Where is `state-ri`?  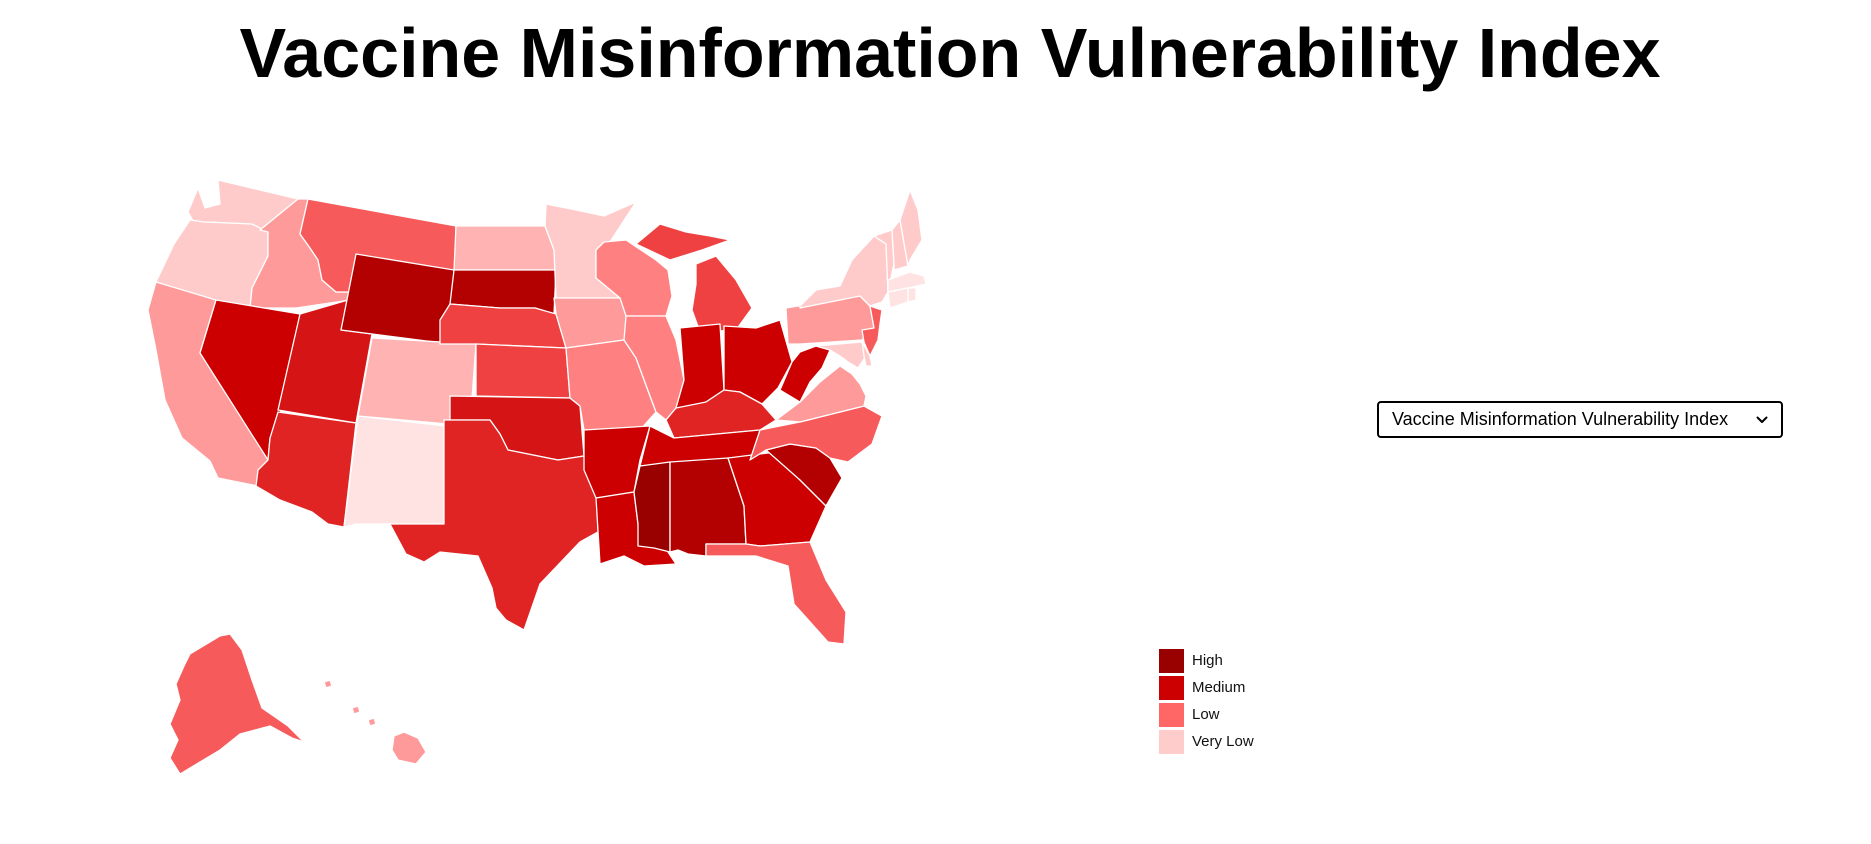 state-ri is located at coordinates (912, 295).